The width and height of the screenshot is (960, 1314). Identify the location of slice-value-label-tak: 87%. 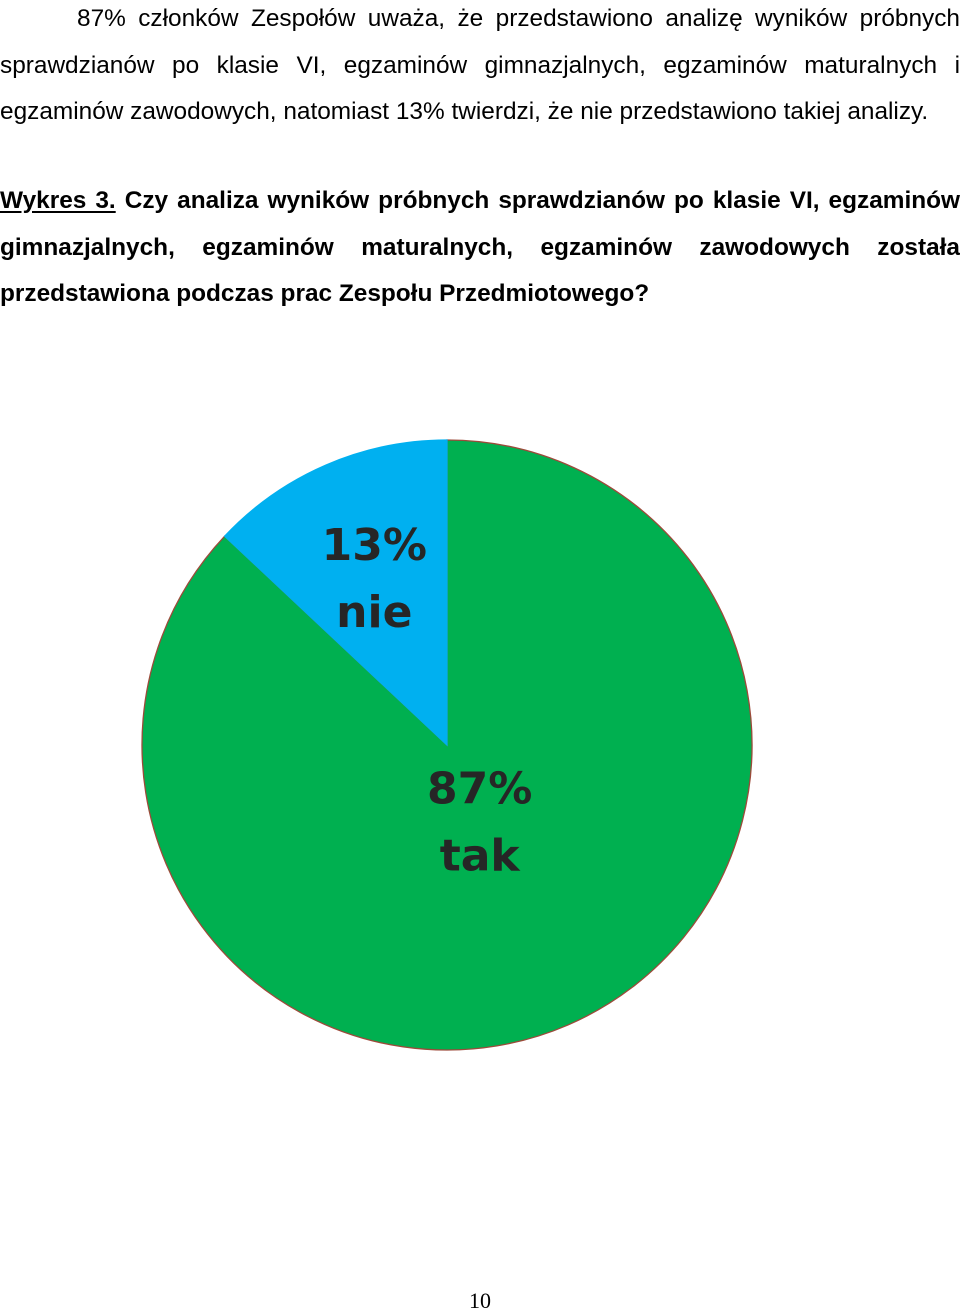
(479, 789).